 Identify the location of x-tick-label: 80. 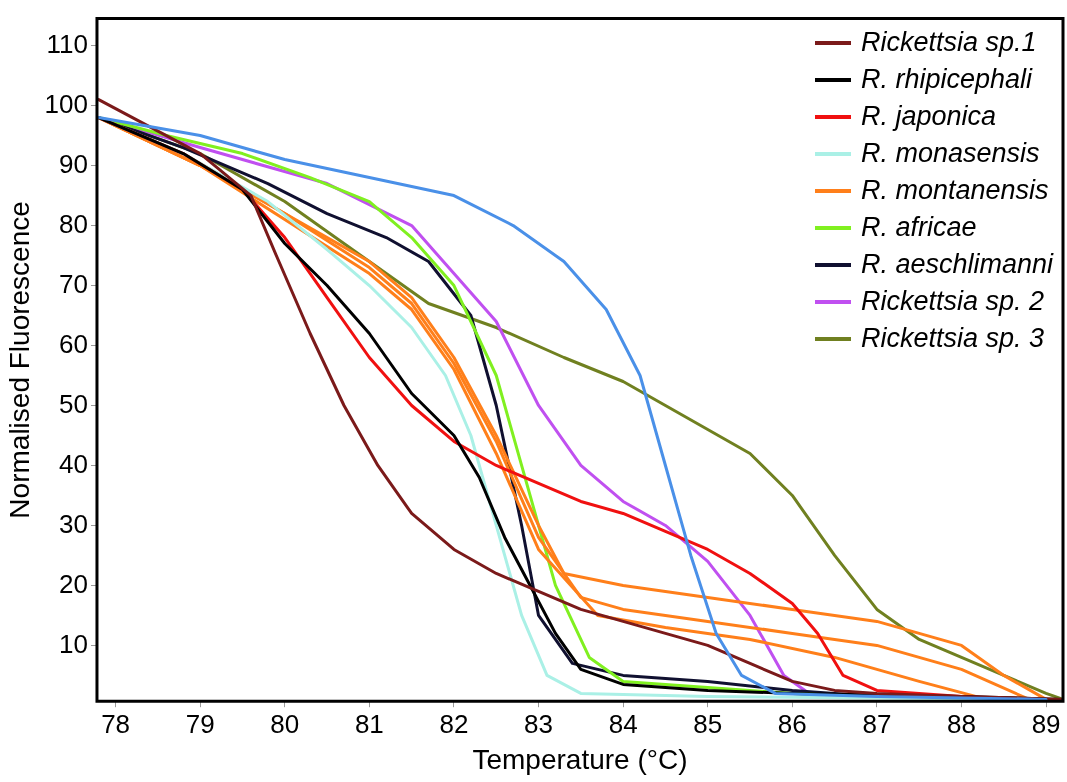
(285, 723).